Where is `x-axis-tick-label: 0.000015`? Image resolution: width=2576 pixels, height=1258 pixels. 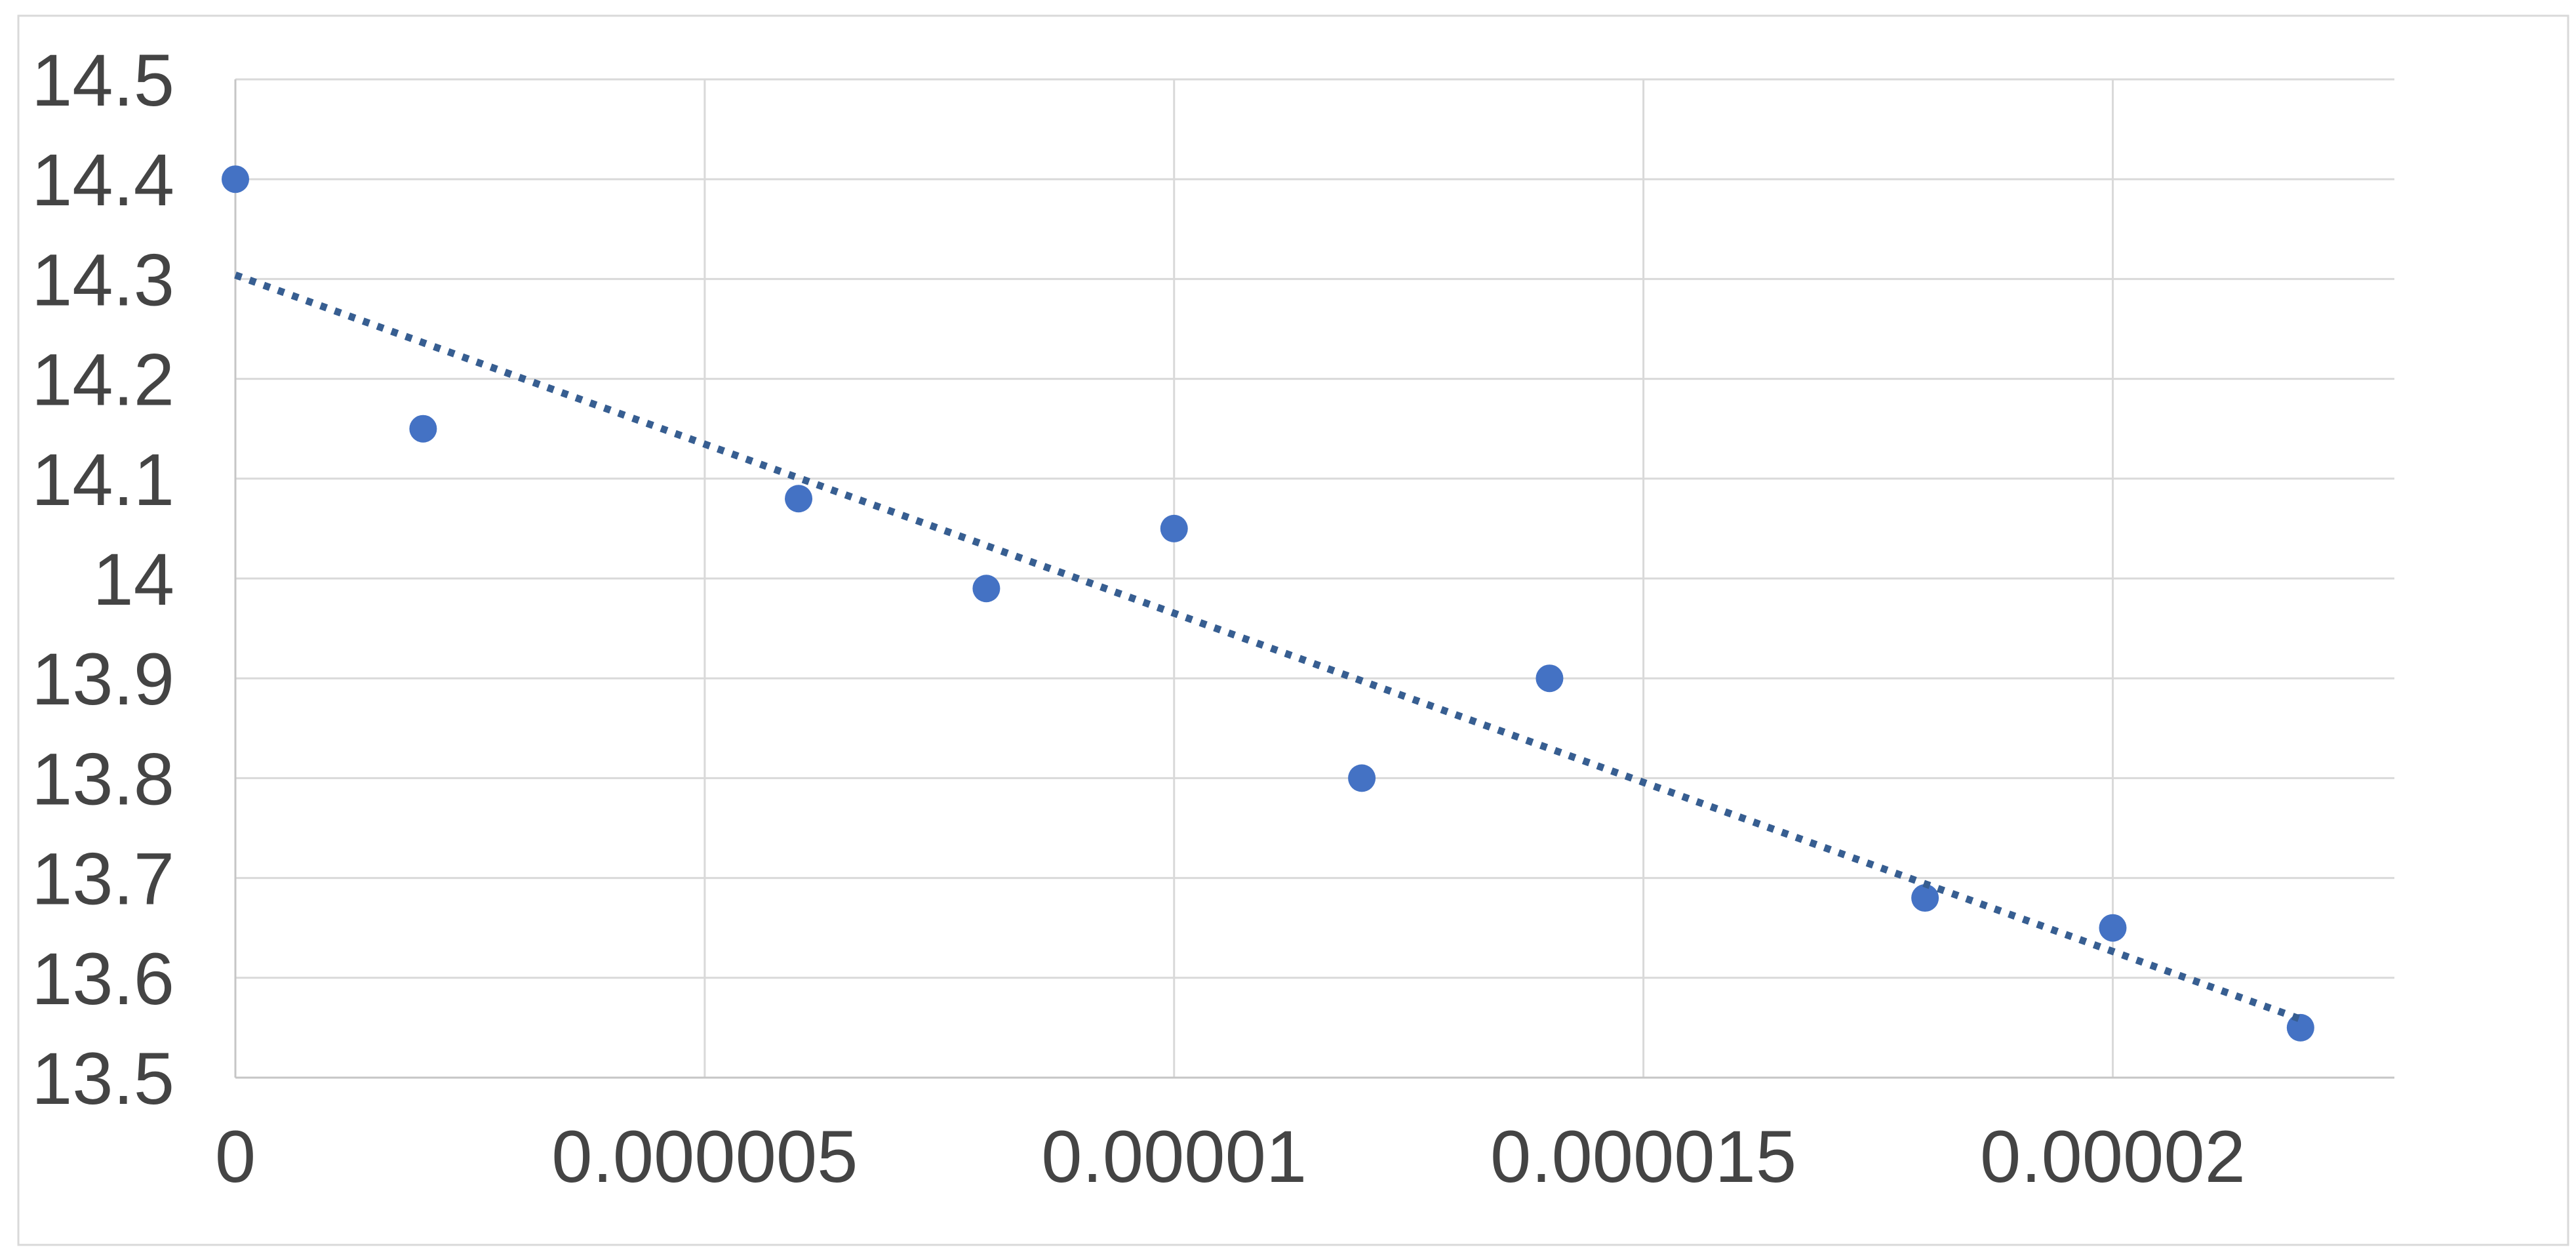
x-axis-tick-label: 0.000015 is located at coordinates (1643, 1157).